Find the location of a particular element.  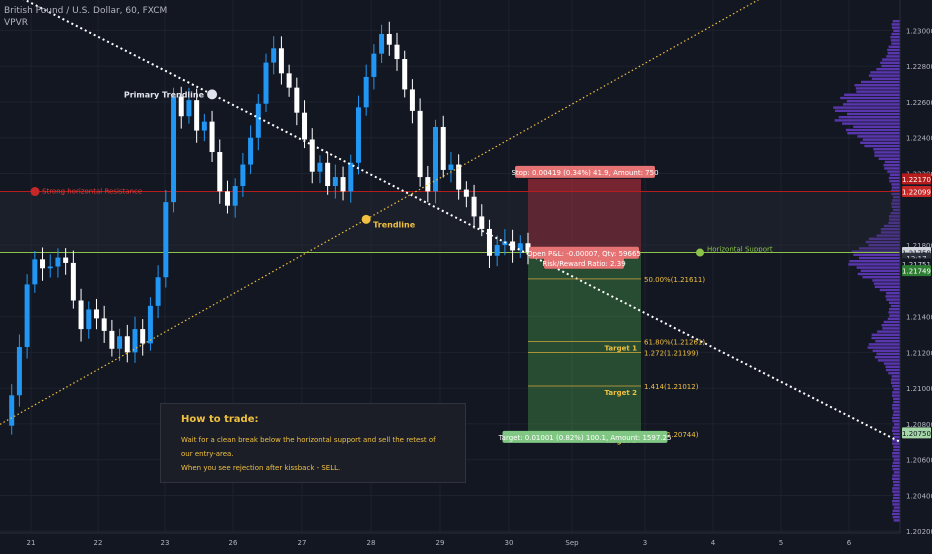

x-tick-label: 22 is located at coordinates (98, 543).